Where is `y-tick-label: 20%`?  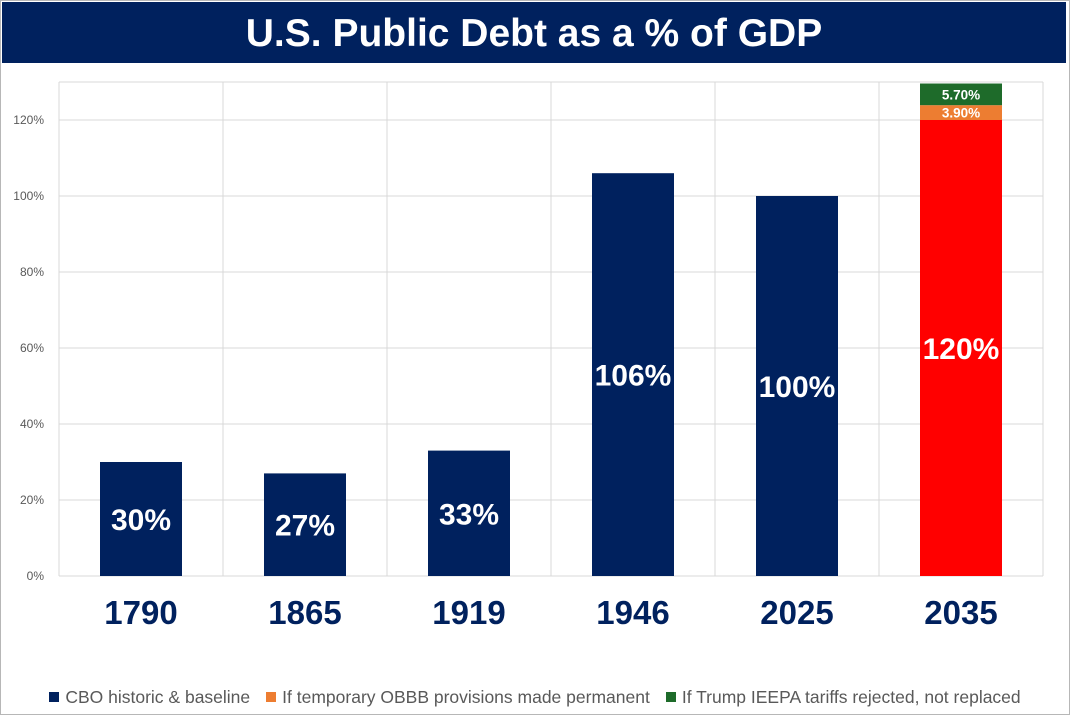
y-tick-label: 20% is located at coordinates (32, 500).